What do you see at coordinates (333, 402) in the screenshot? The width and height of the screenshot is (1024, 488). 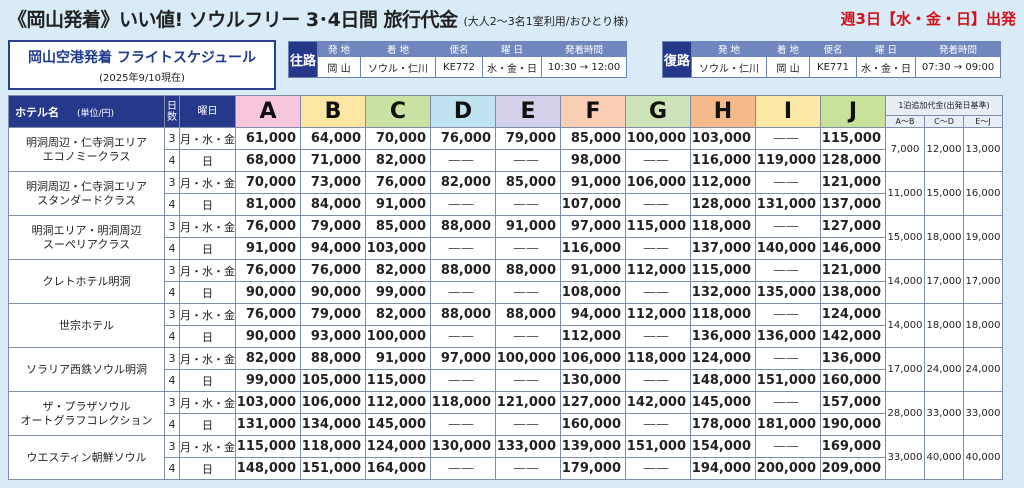 I see `price-cell: 106,000` at bounding box center [333, 402].